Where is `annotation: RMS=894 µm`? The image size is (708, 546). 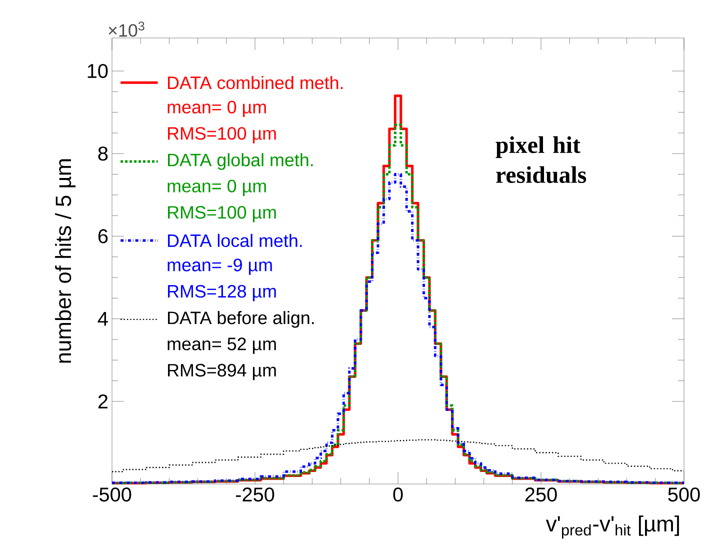
annotation: RMS=894 µm is located at coordinates (222, 372).